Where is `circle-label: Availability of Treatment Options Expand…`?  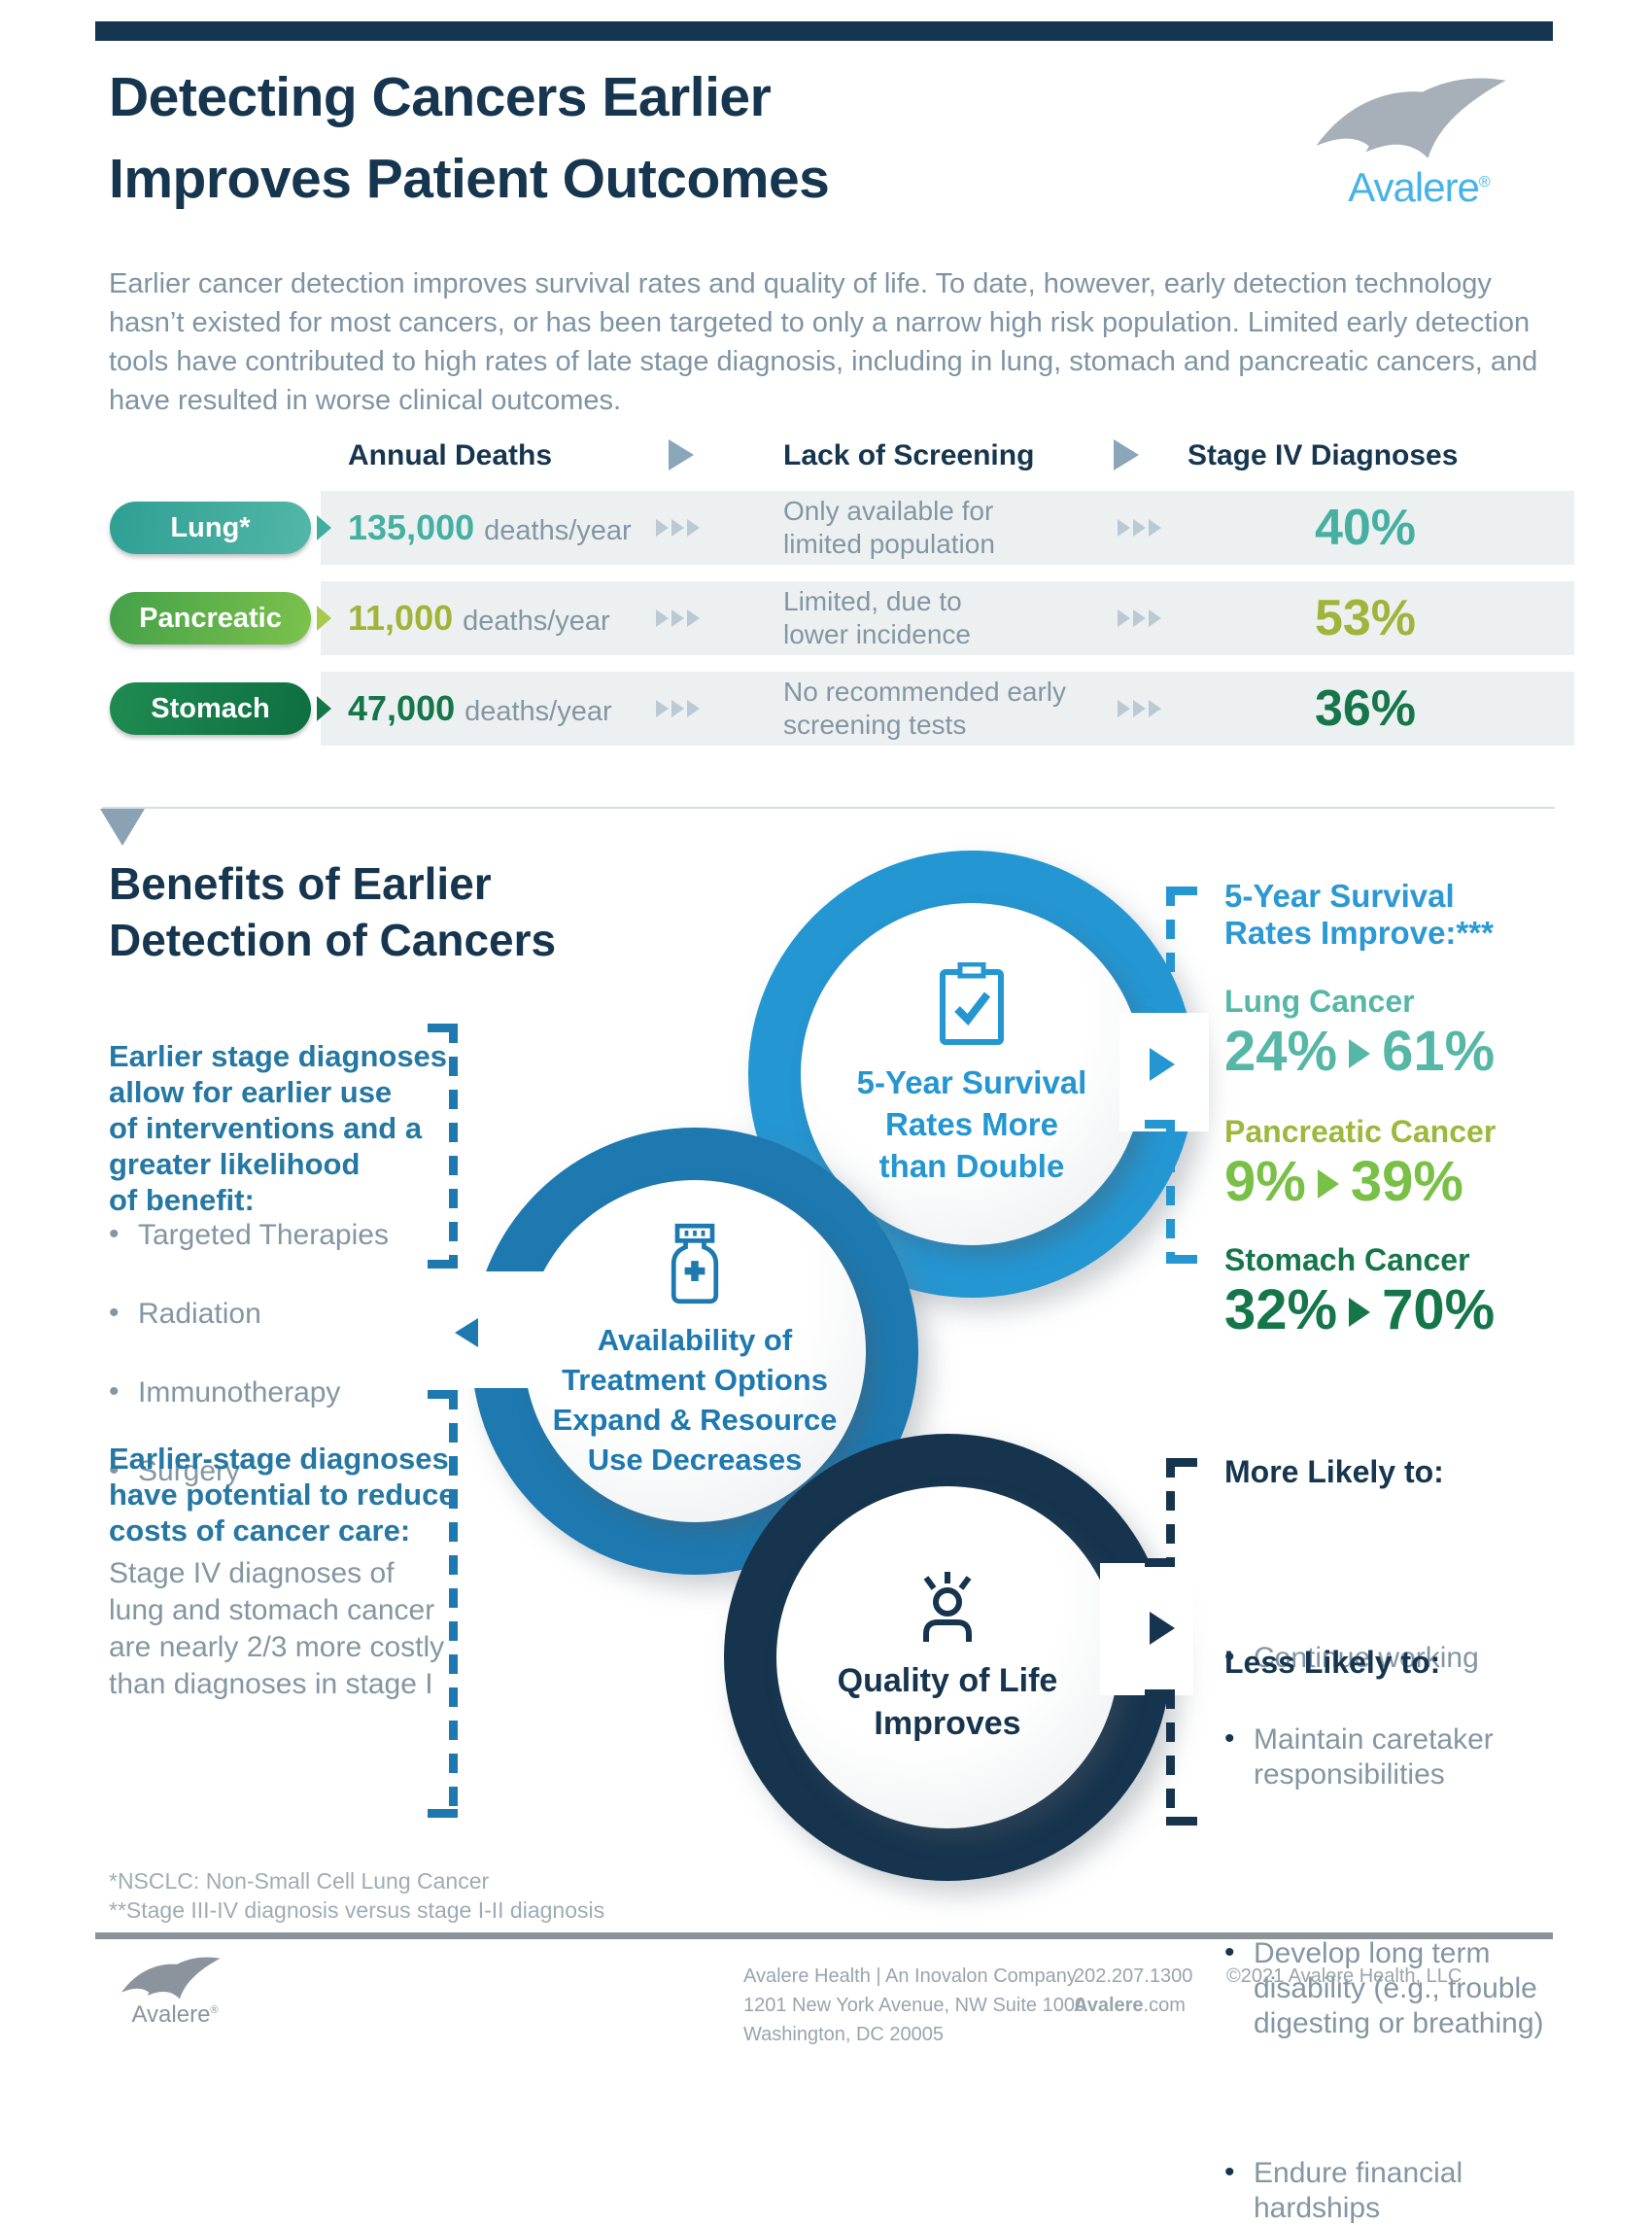 circle-label: Availability of Treatment Options Expand… is located at coordinates (695, 1400).